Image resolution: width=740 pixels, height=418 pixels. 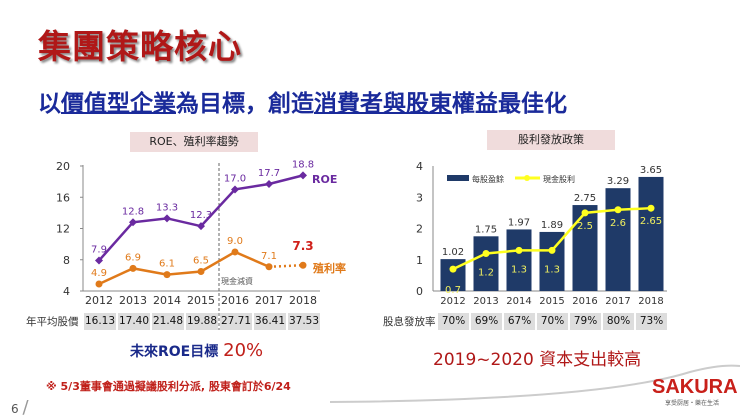 What do you see at coordinates (99, 250) in the screenshot?
I see `roe-data-label: 7.9` at bounding box center [99, 250].